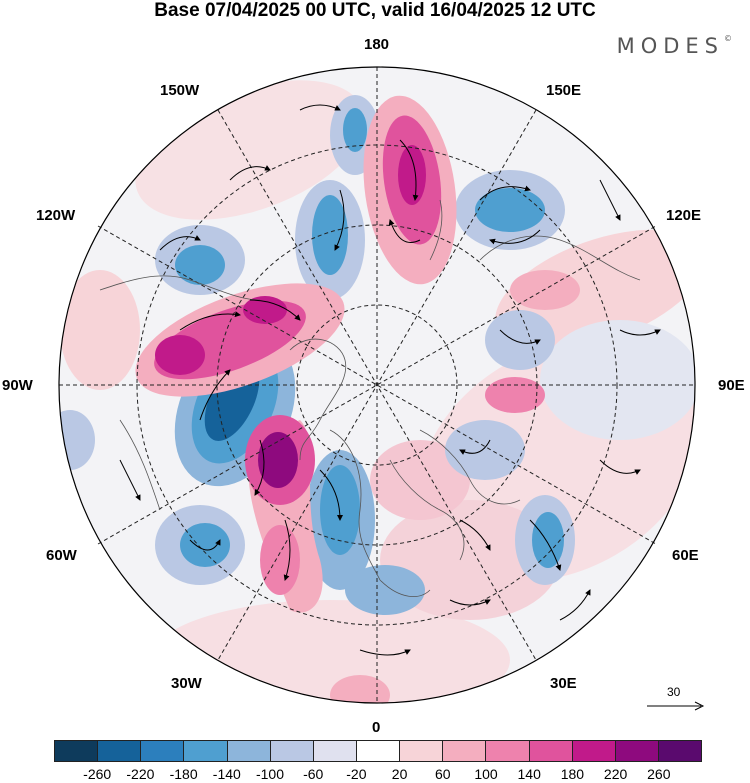  What do you see at coordinates (529, 774) in the screenshot?
I see `colorbar-tick-label: 140` at bounding box center [529, 774].